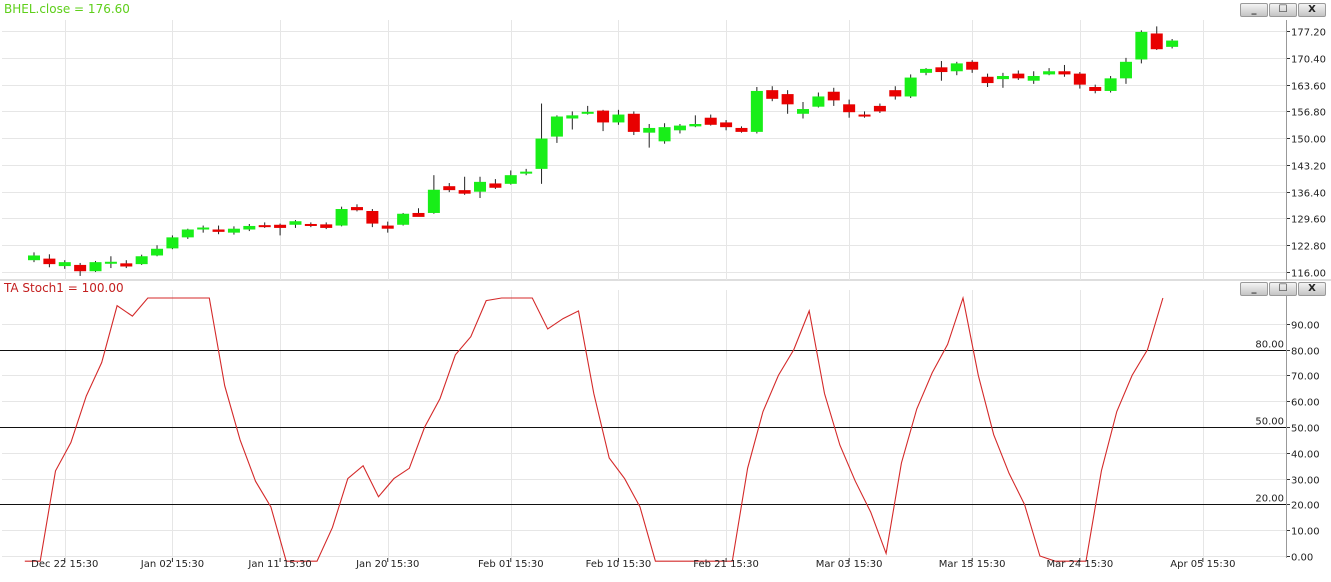  I want to click on stoch-pane-restore-button: ☐, so click(1283, 289).